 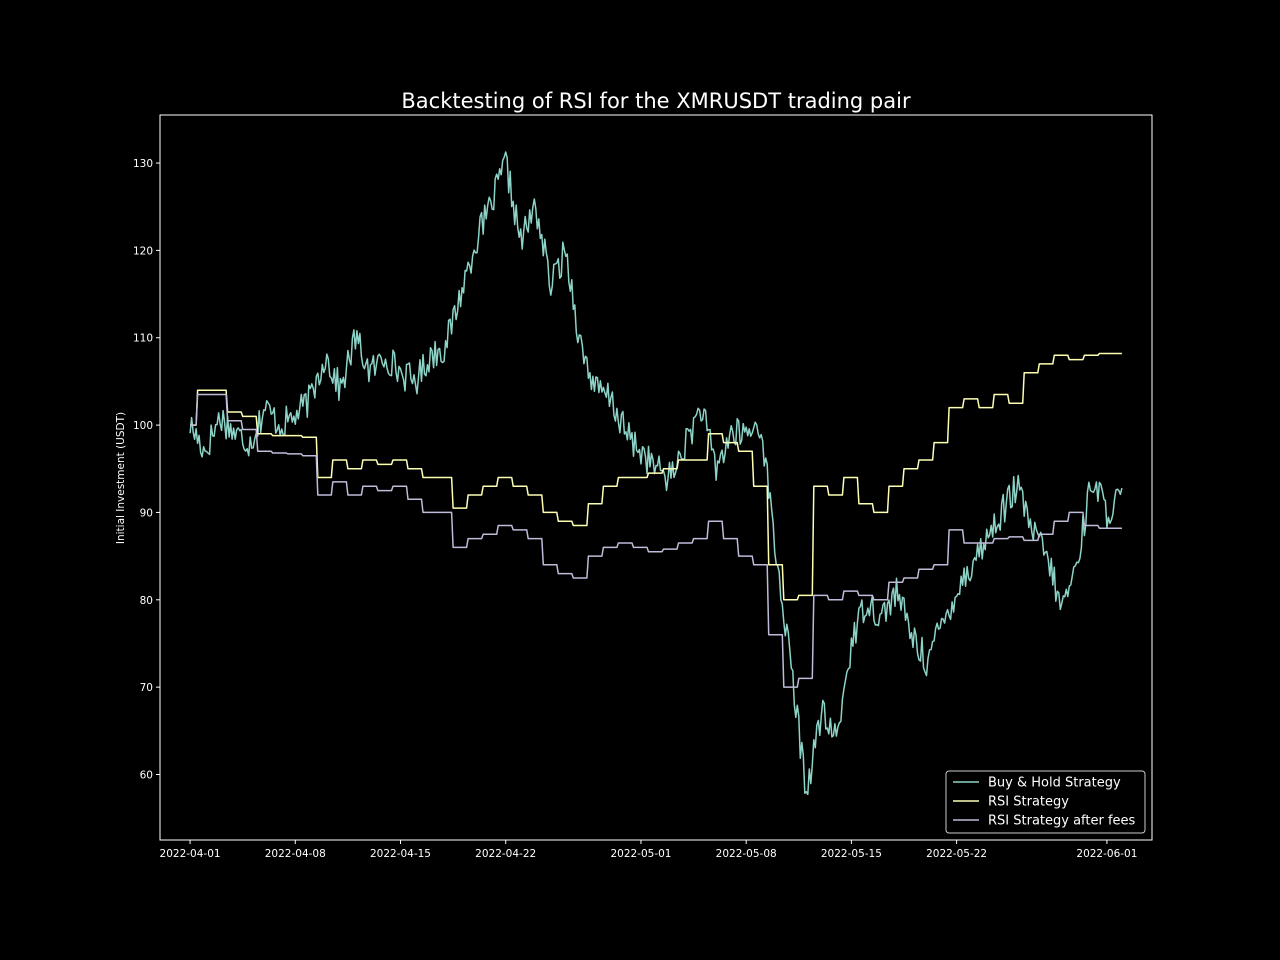 I want to click on y-tick-label: 110, so click(x=143, y=339).